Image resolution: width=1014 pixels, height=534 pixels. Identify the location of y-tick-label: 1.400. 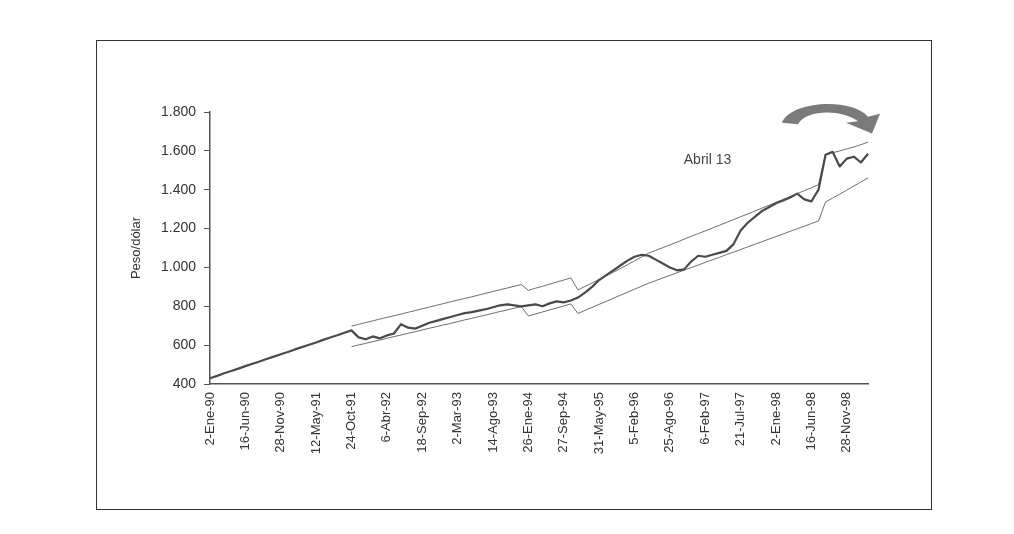
(178, 188).